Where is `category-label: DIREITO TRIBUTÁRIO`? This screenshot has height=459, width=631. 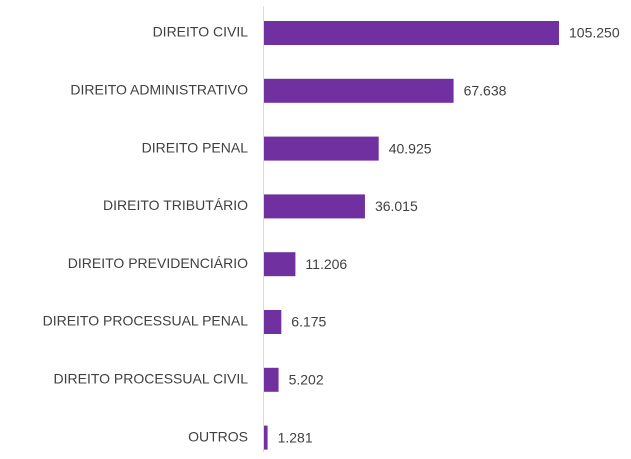
category-label: DIREITO TRIBUTÁRIO is located at coordinates (175, 205).